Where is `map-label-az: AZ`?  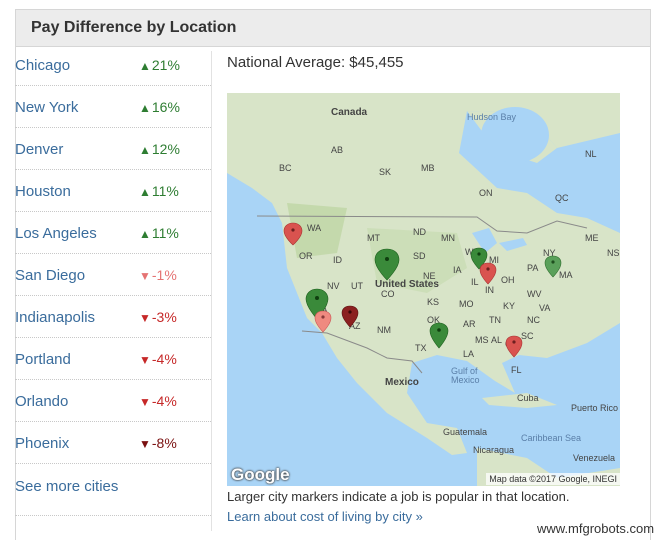
map-label-az: AZ is located at coordinates (355, 326).